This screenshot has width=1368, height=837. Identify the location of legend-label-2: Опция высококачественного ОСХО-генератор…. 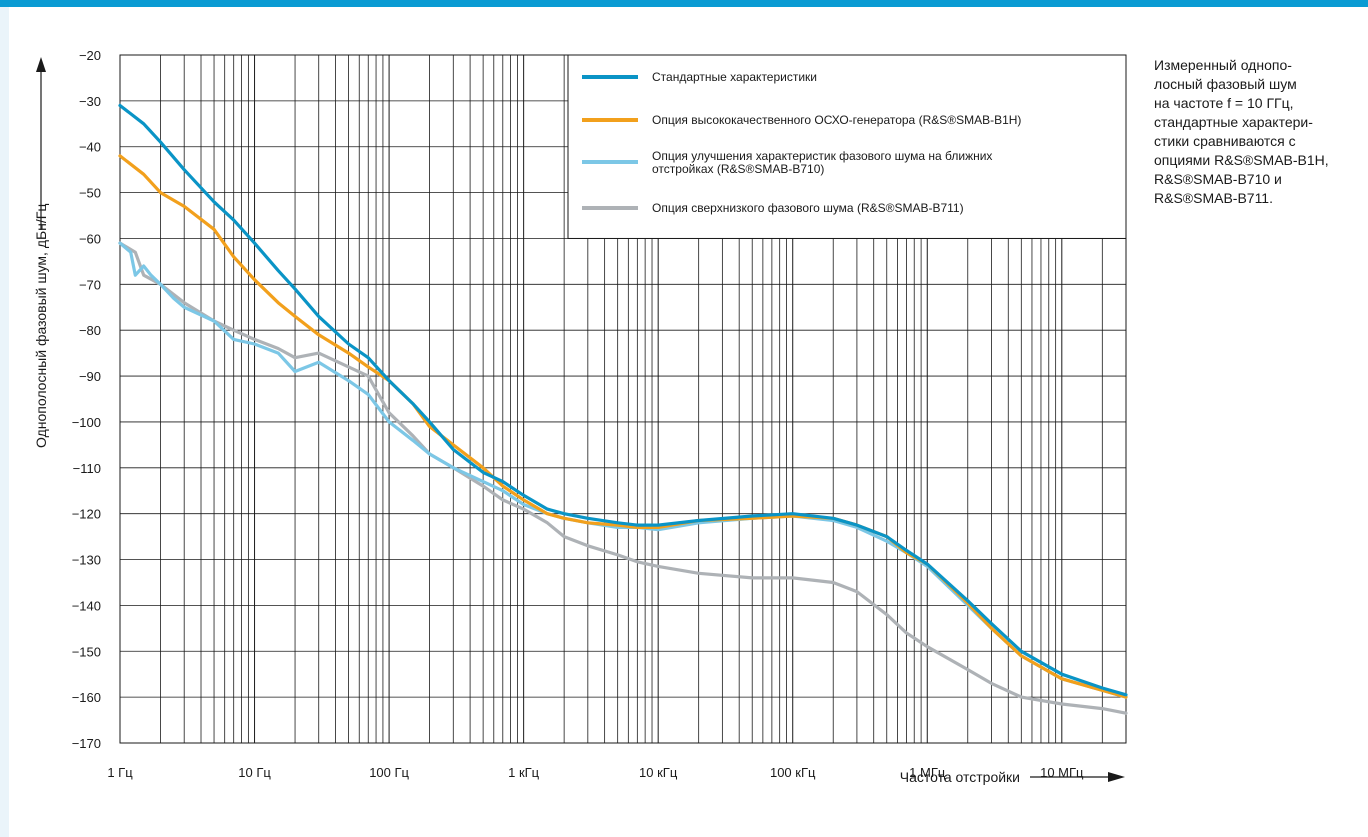
(836, 120).